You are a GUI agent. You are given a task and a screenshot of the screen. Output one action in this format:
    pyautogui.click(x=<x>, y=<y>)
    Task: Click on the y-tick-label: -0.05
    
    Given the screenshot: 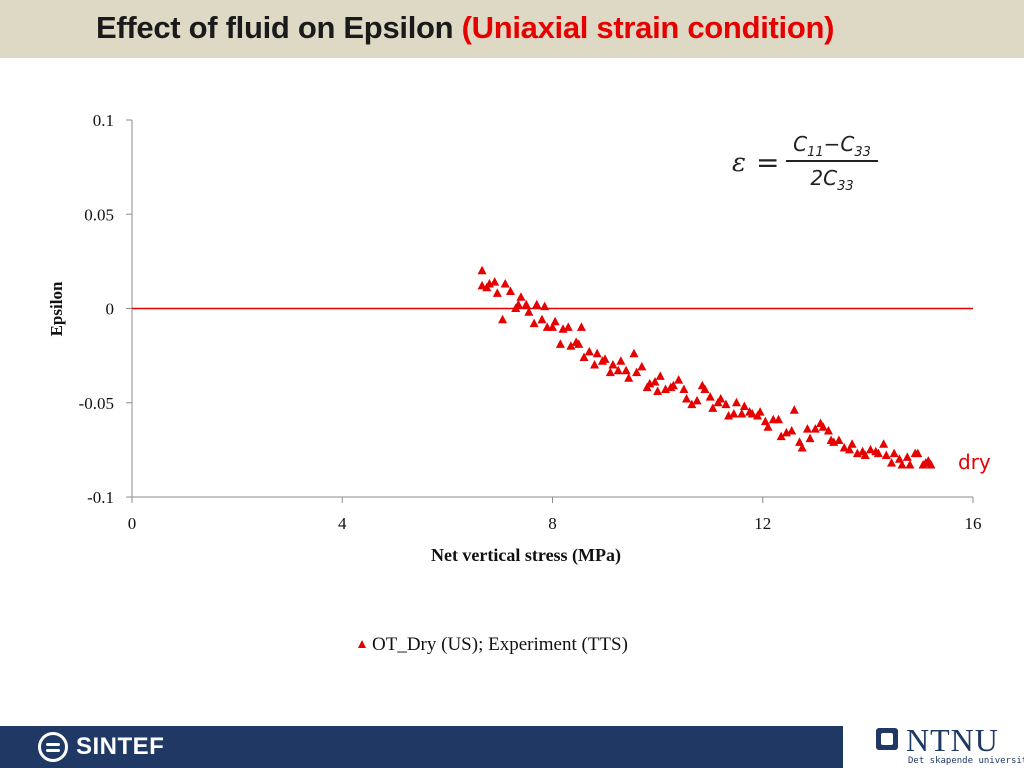 What is the action you would take?
    pyautogui.click(x=96, y=403)
    